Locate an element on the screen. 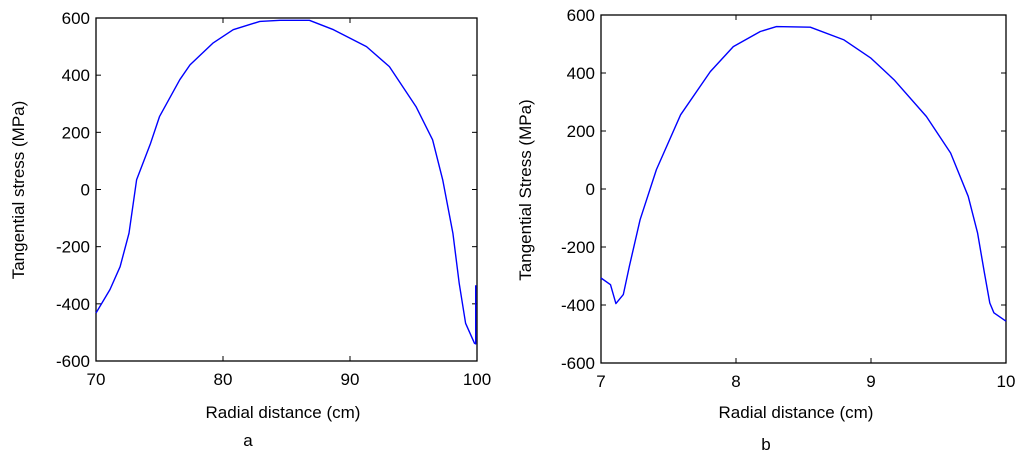 This screenshot has width=1025, height=459. x-tick-label: 7 is located at coordinates (600, 381).